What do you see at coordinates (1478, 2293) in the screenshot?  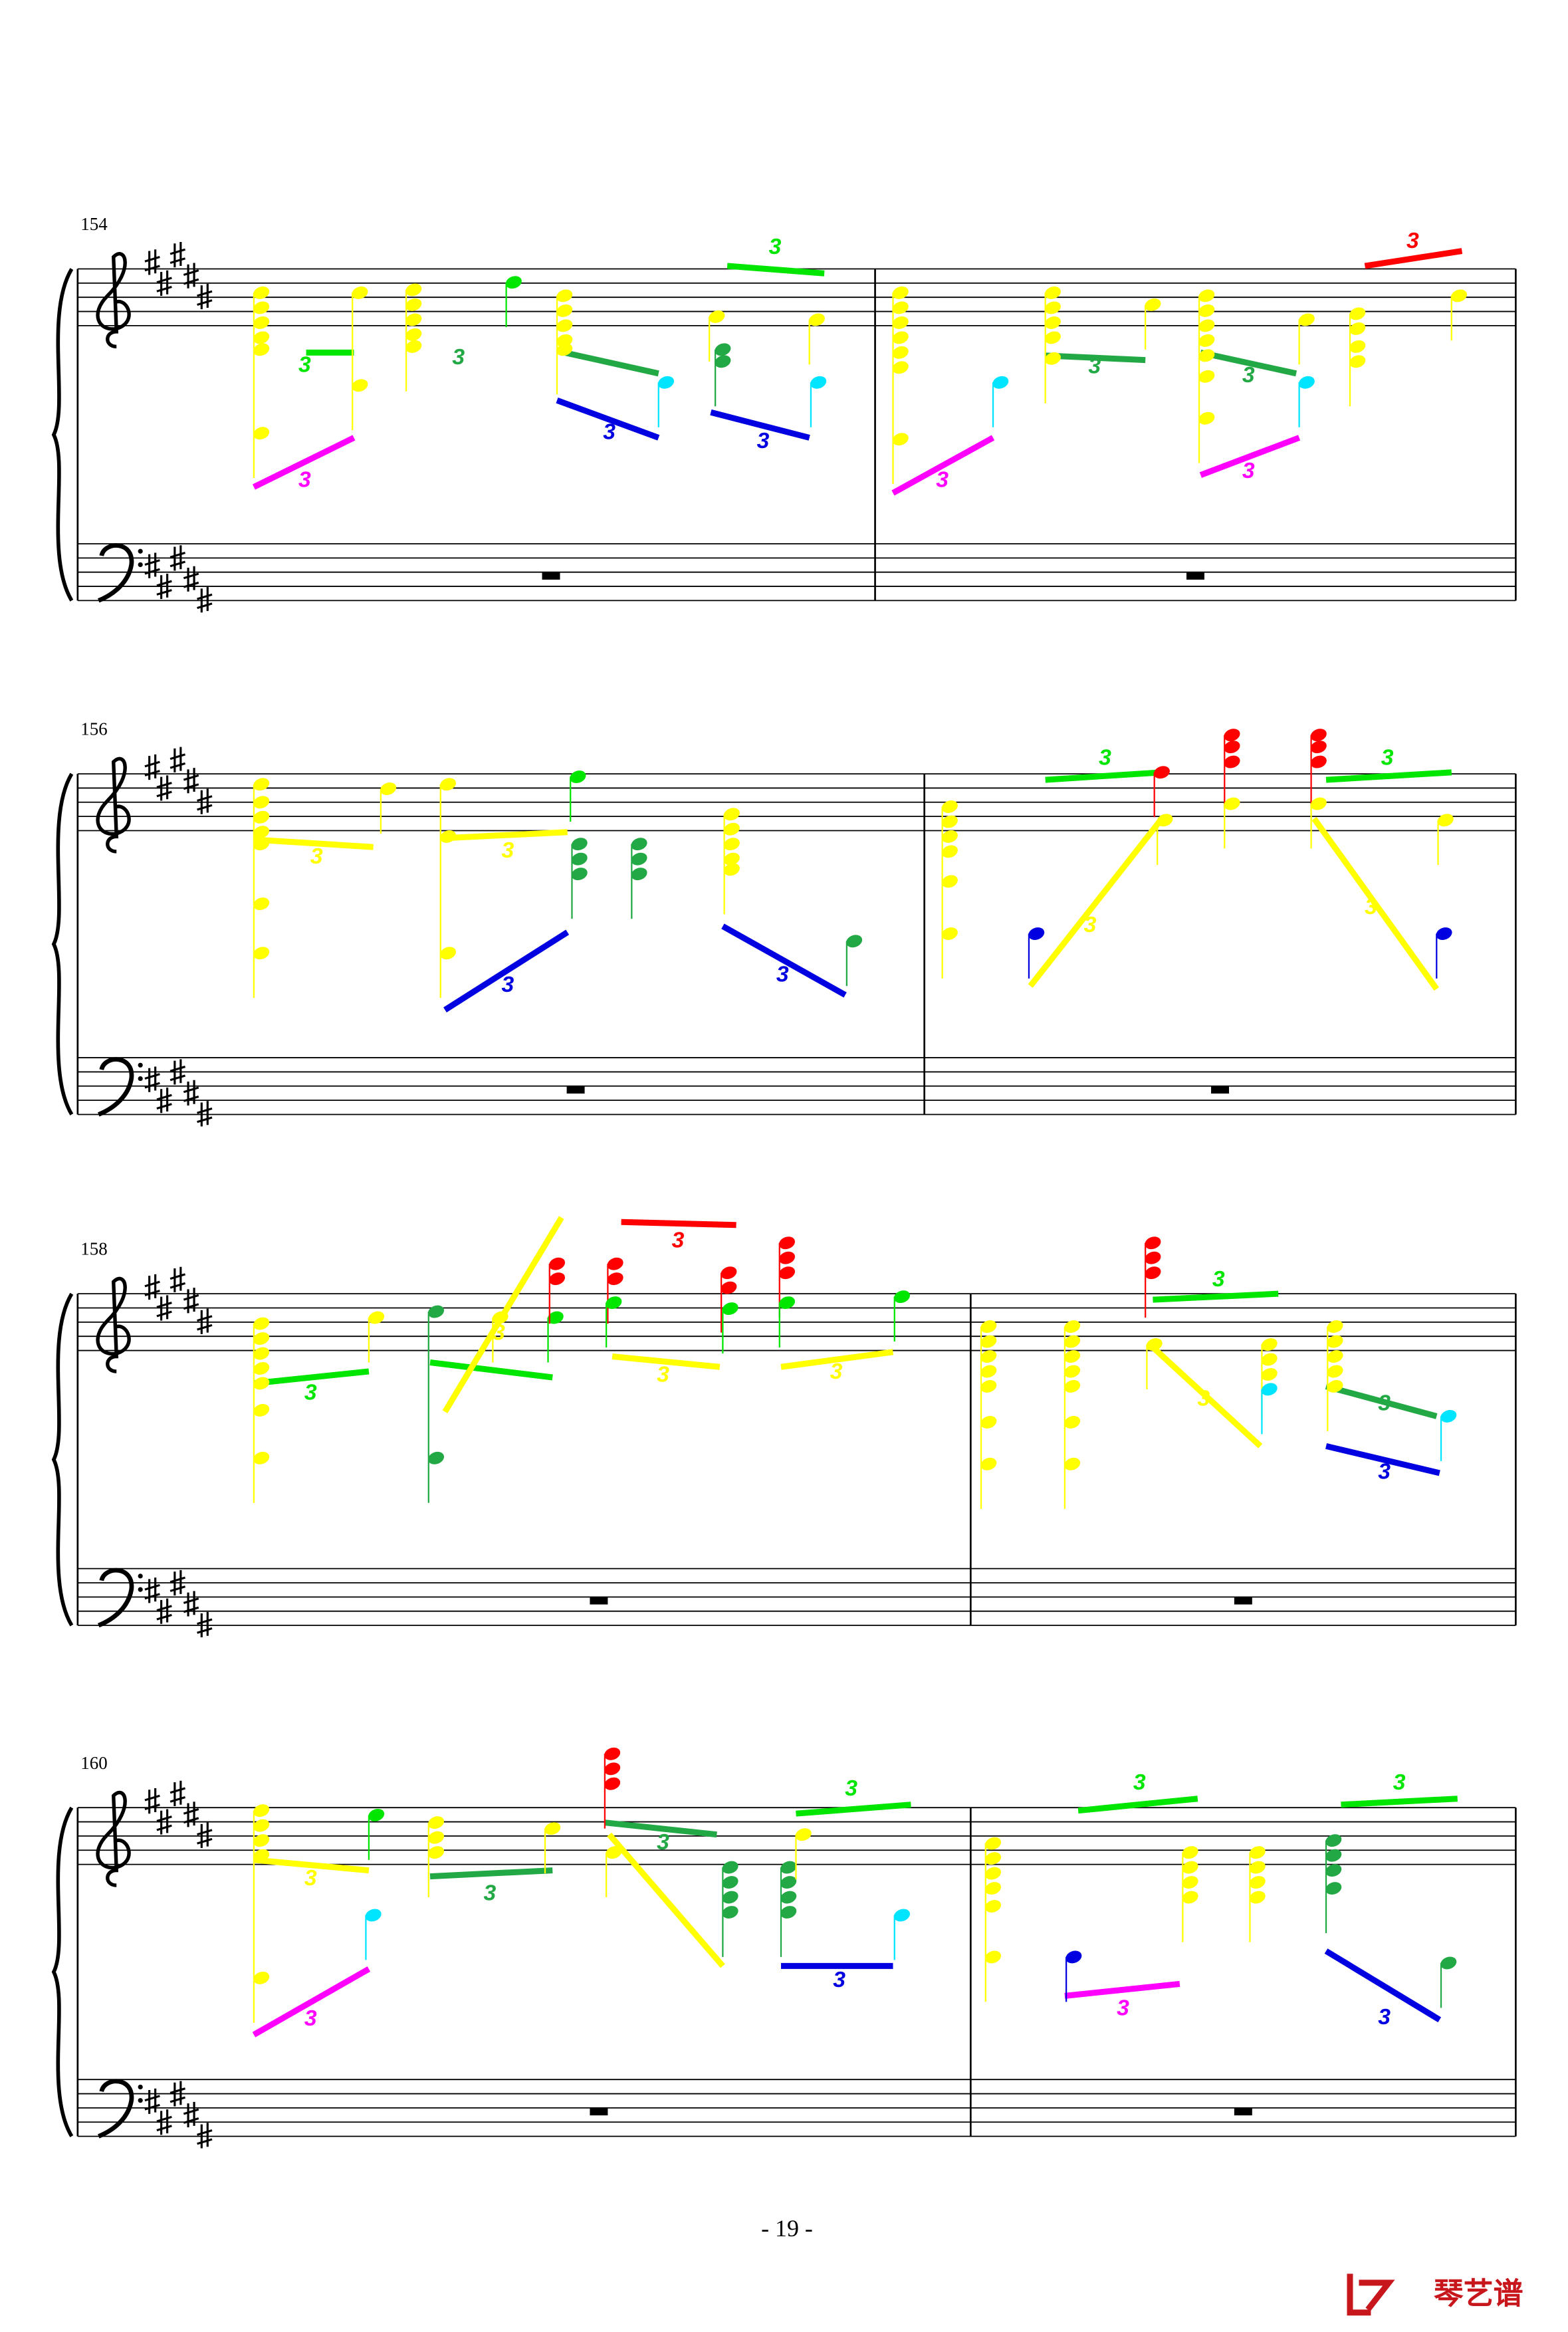 I see `logo-text: 琴艺谱` at bounding box center [1478, 2293].